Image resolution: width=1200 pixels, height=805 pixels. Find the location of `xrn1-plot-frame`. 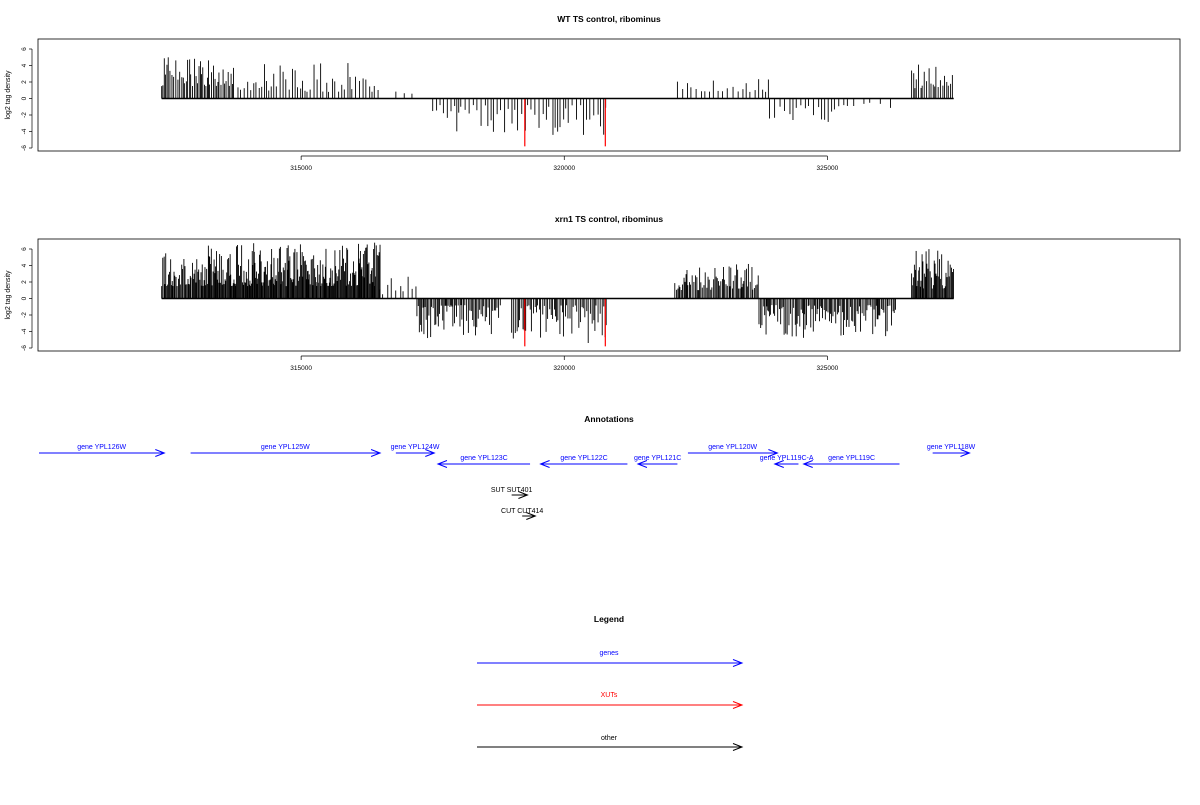

xrn1-plot-frame is located at coordinates (609, 295).